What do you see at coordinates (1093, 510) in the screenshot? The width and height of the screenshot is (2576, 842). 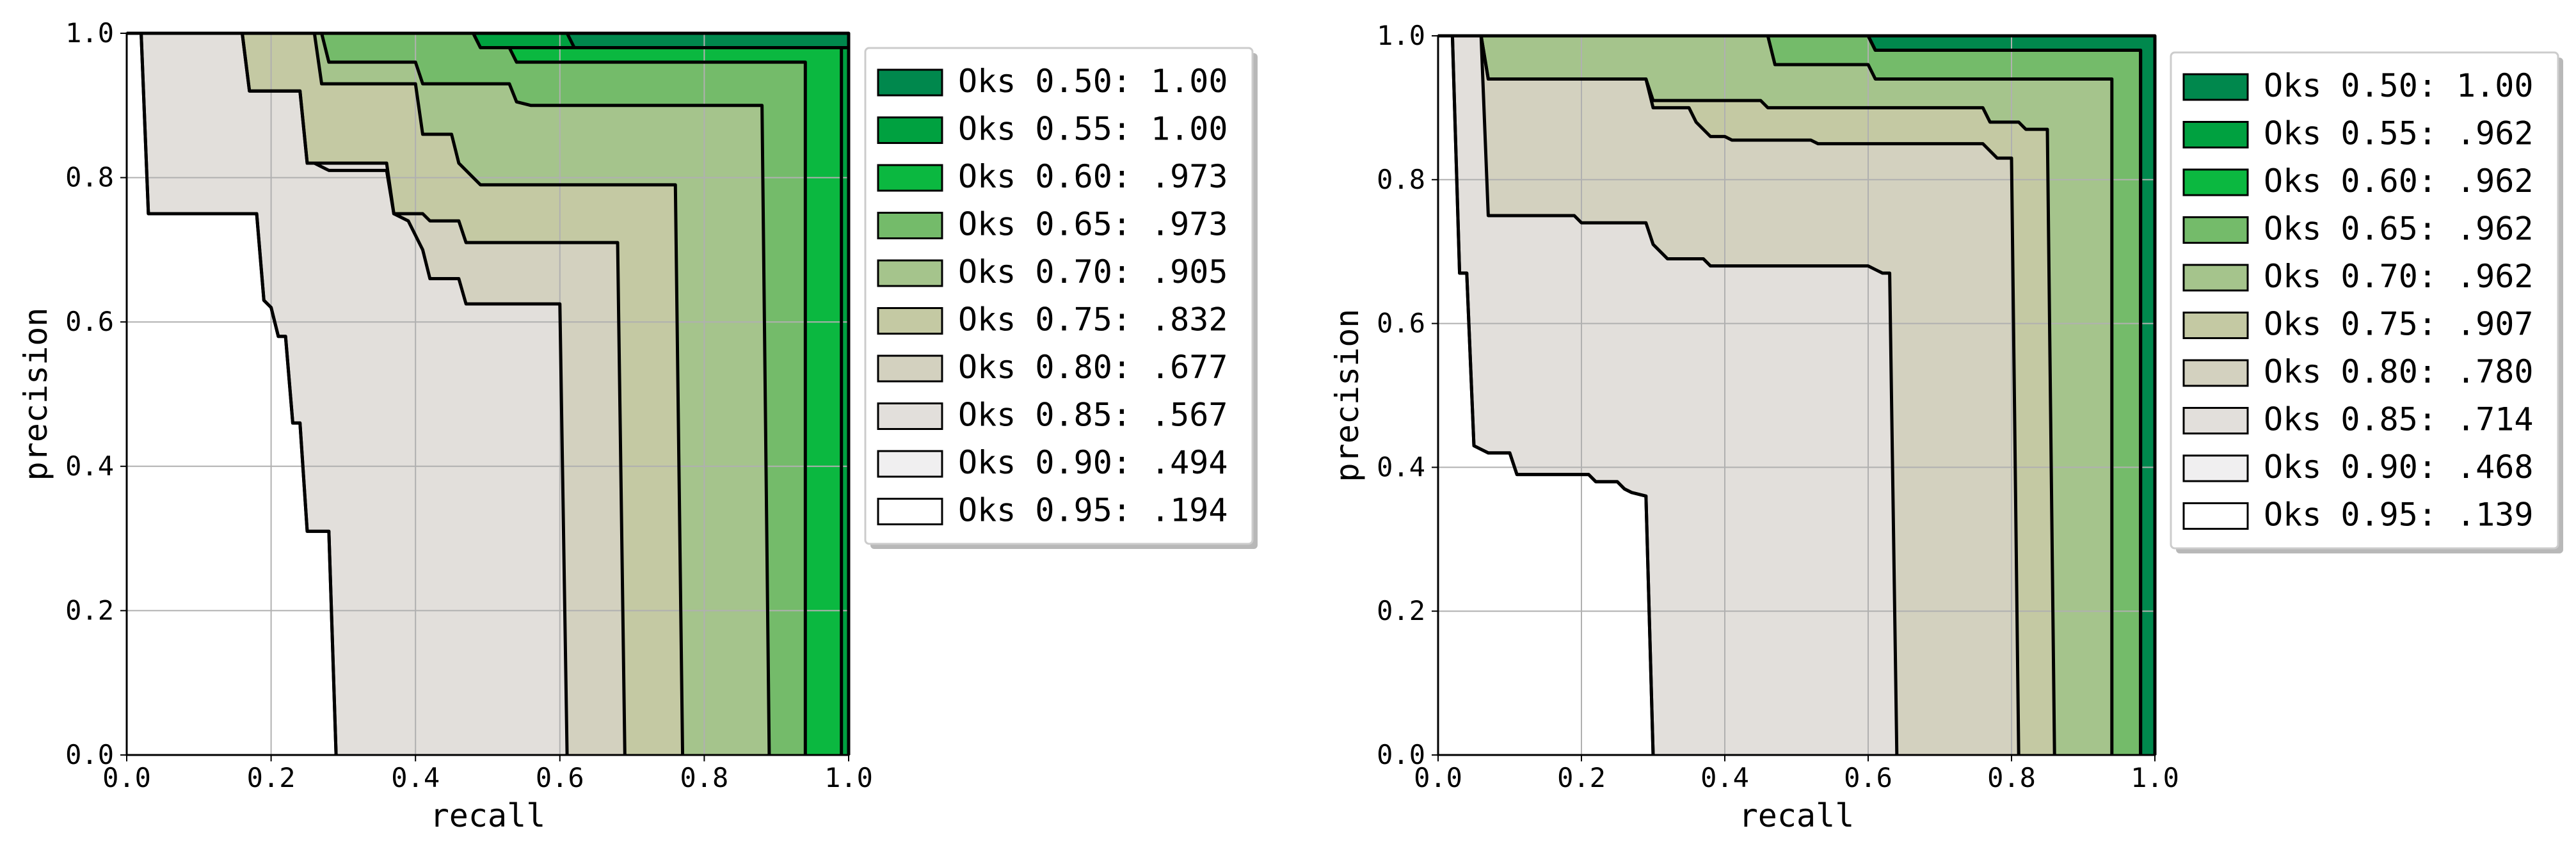 I see `legend-entry-label: Oks 0.95: .194` at bounding box center [1093, 510].